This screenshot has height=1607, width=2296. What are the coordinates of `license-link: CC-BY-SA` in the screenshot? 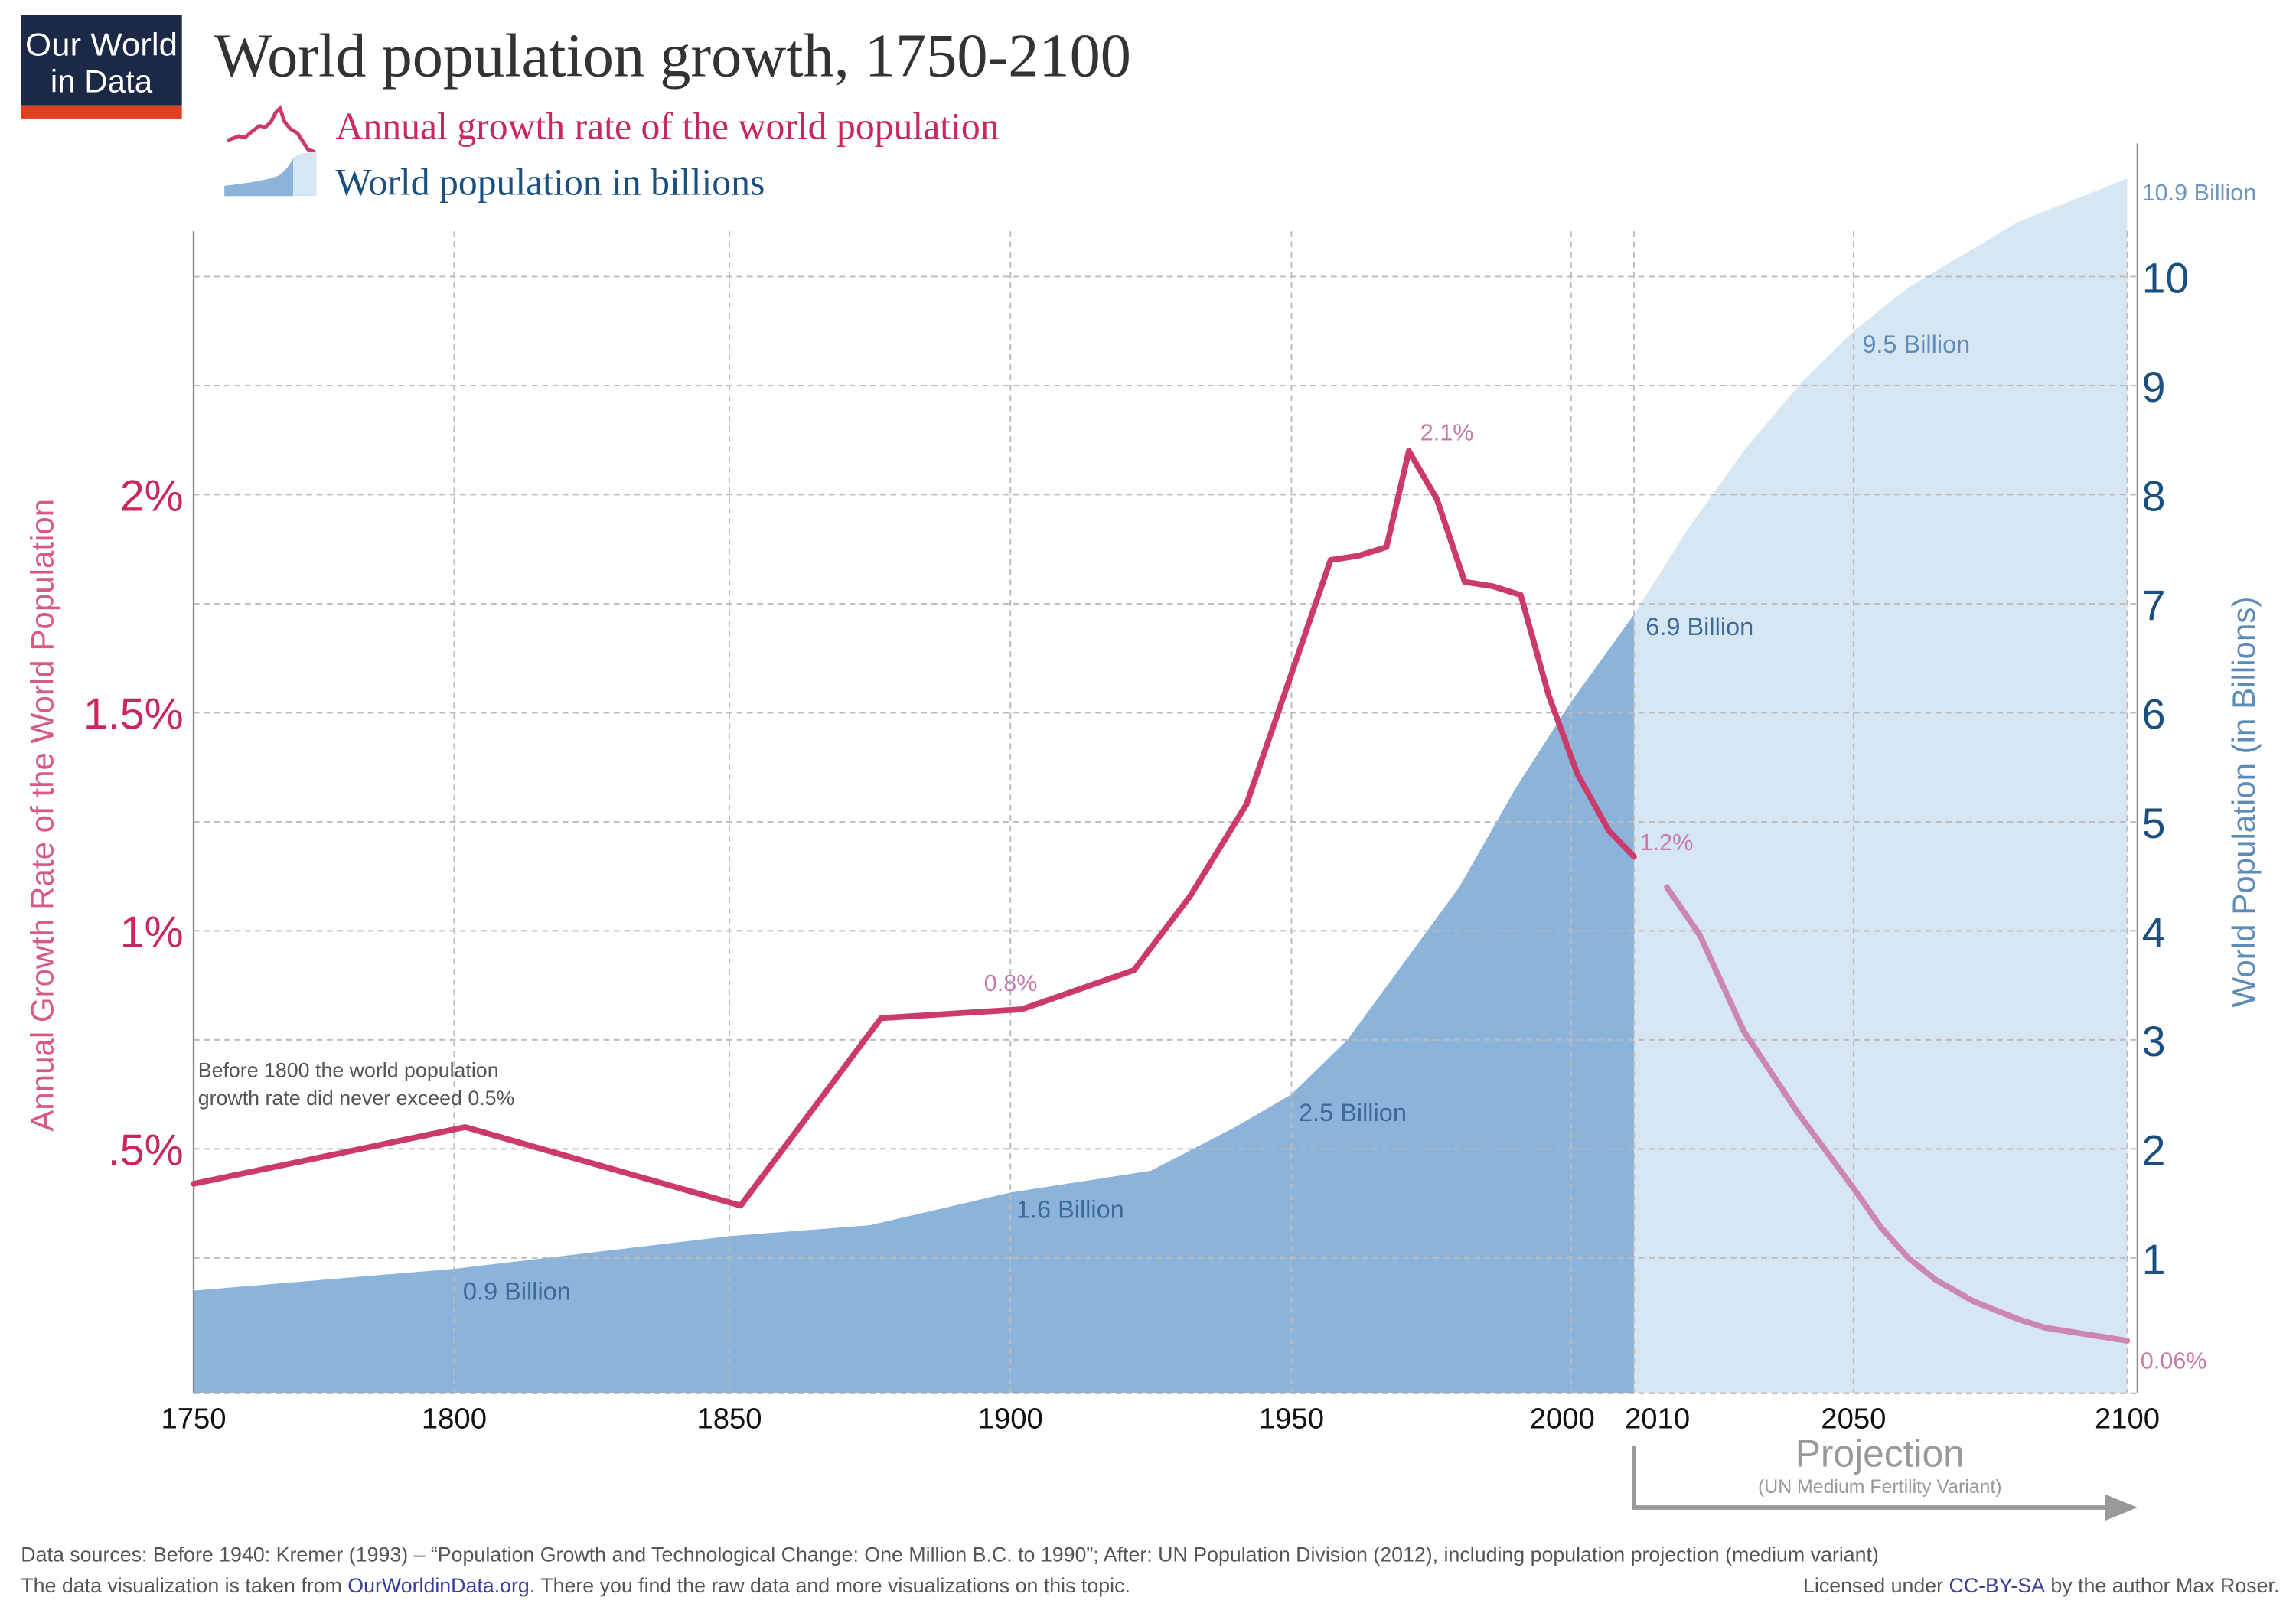 It's located at (1997, 1585).